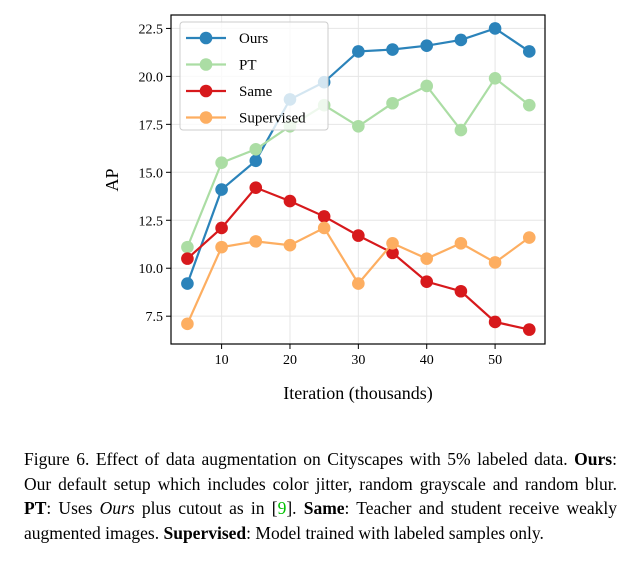 The height and width of the screenshot is (588, 636). I want to click on legend-label: Supervised, so click(272, 119).